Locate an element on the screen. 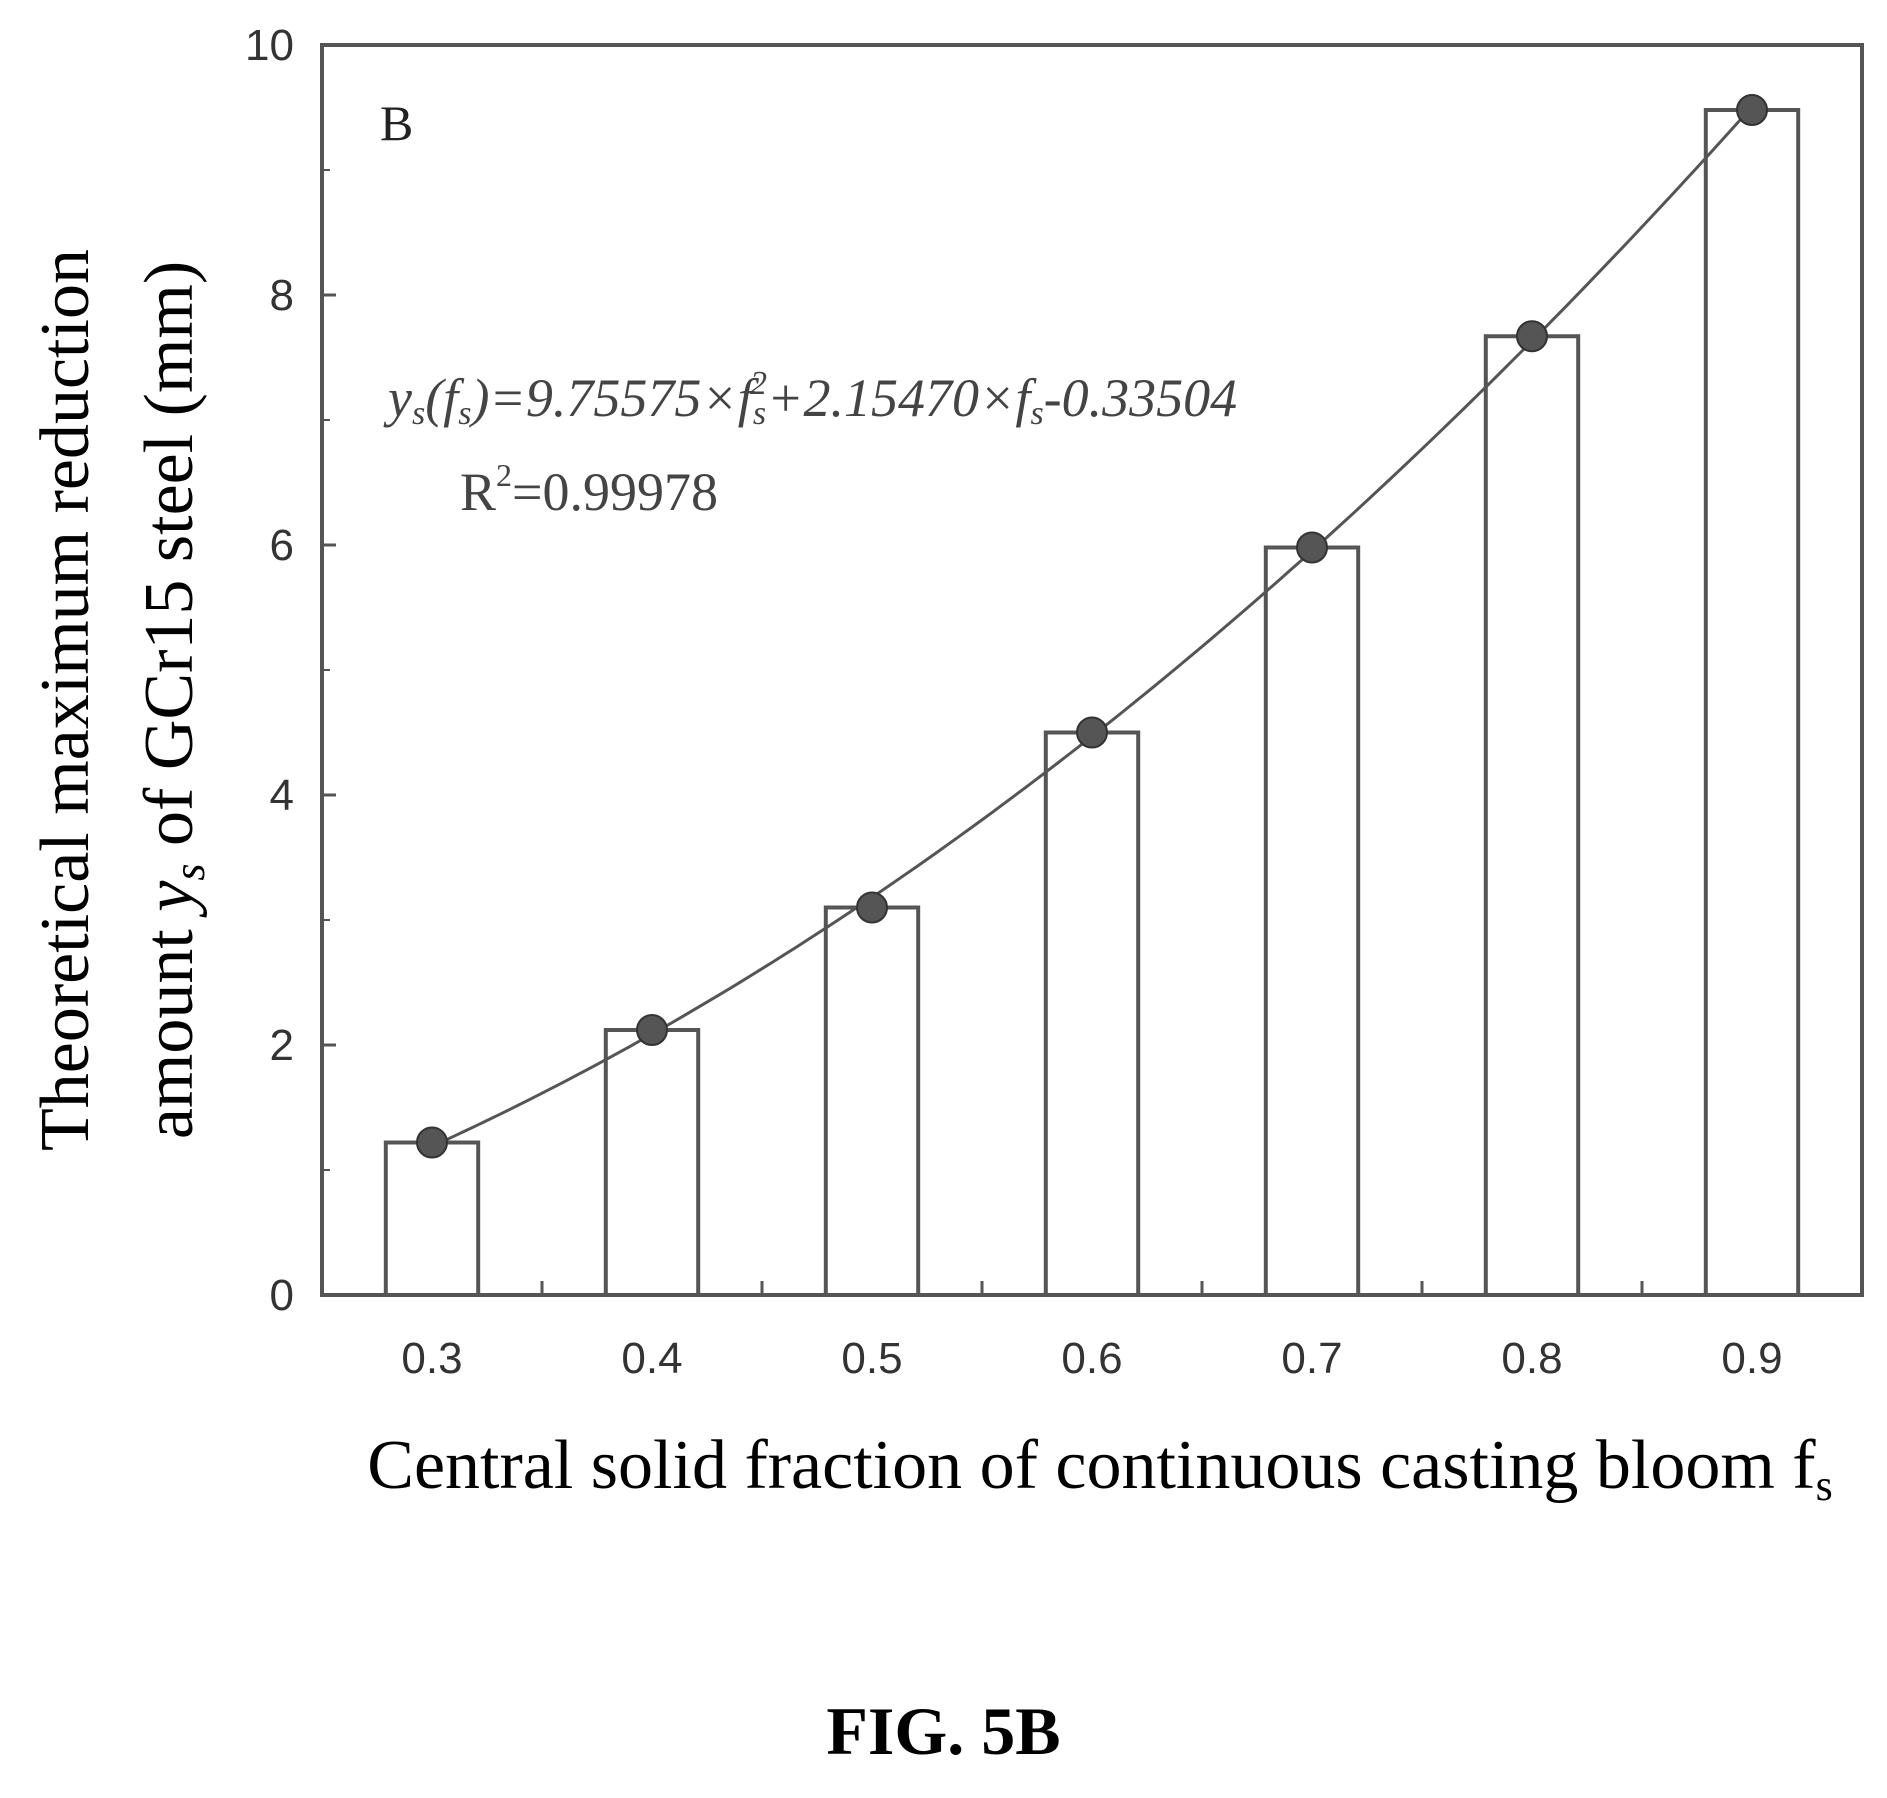 The image size is (1887, 1798). x-tick-label: 0.4 is located at coordinates (651, 1358).